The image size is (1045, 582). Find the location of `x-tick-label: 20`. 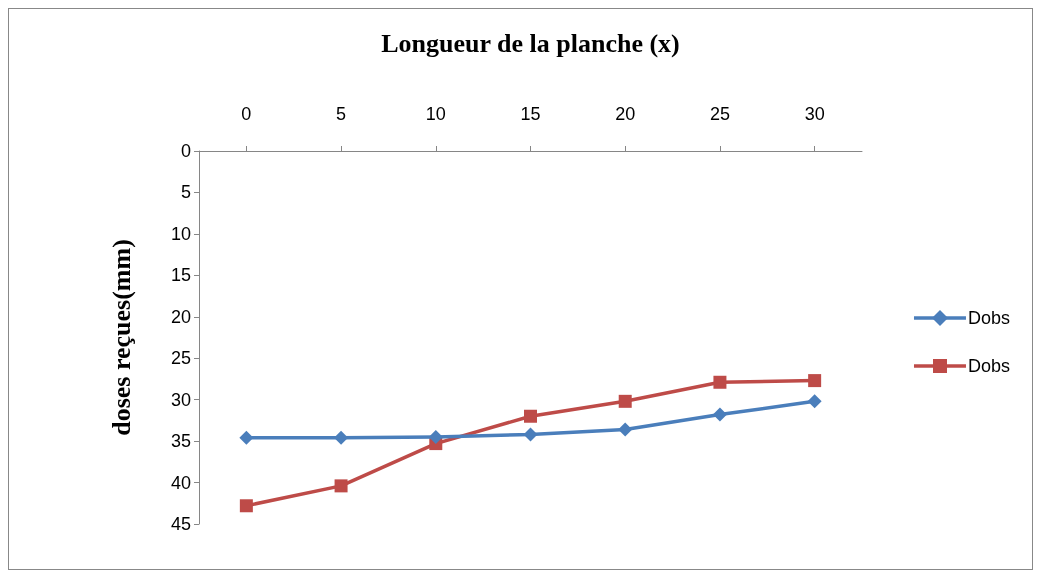

x-tick-label: 20 is located at coordinates (625, 114).